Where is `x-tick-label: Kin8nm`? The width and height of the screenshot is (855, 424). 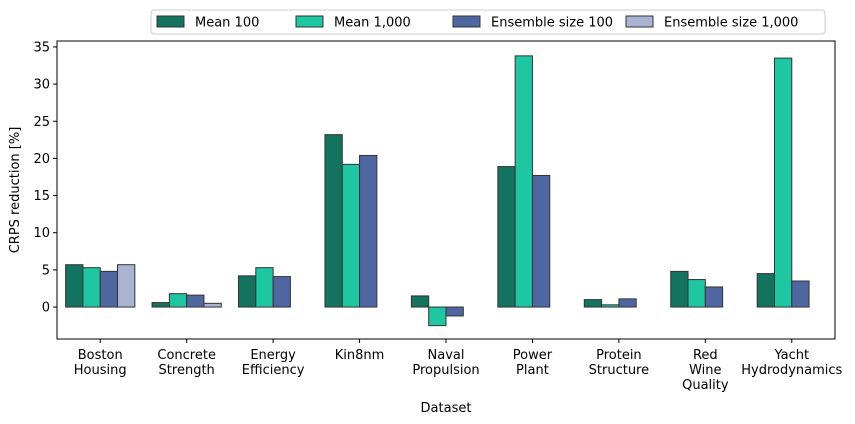 x-tick-label: Kin8nm is located at coordinates (360, 355).